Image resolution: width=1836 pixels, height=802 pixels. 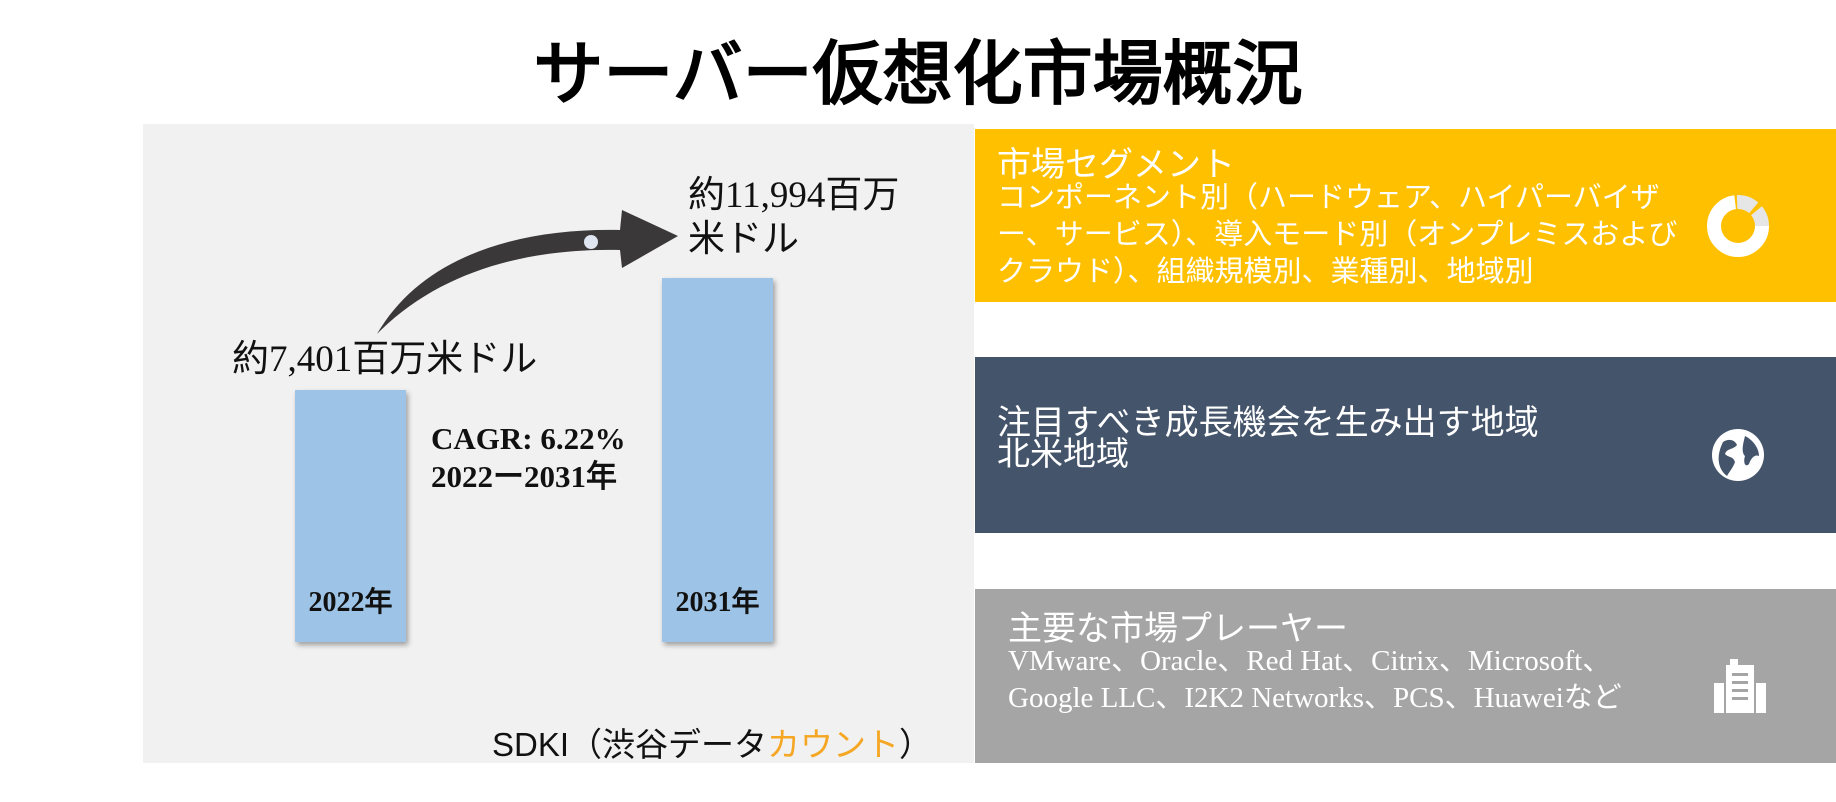 What do you see at coordinates (350, 516) in the screenshot?
I see `bar-2022: 2022年` at bounding box center [350, 516].